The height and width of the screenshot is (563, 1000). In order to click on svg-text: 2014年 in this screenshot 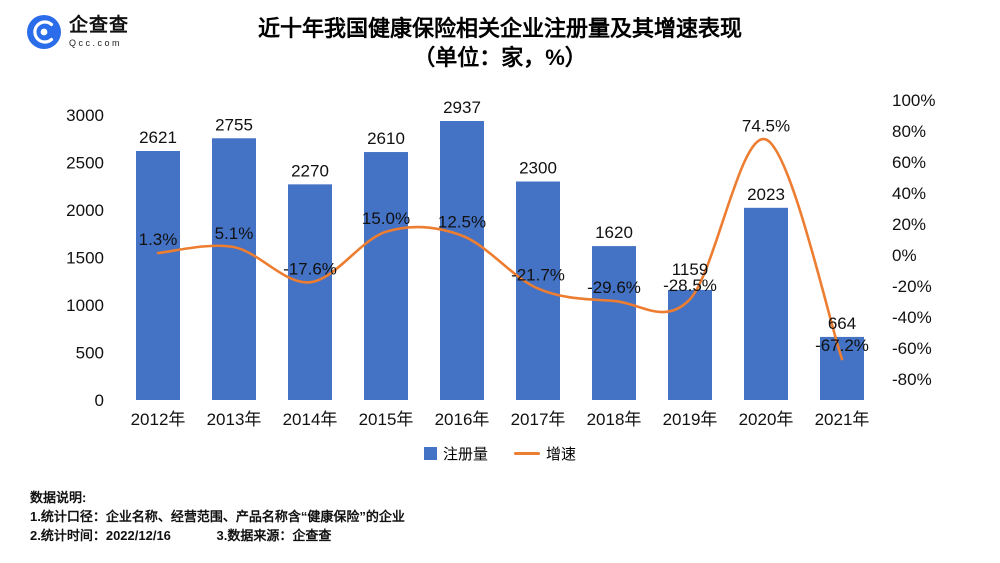, I will do `click(310, 419)`.